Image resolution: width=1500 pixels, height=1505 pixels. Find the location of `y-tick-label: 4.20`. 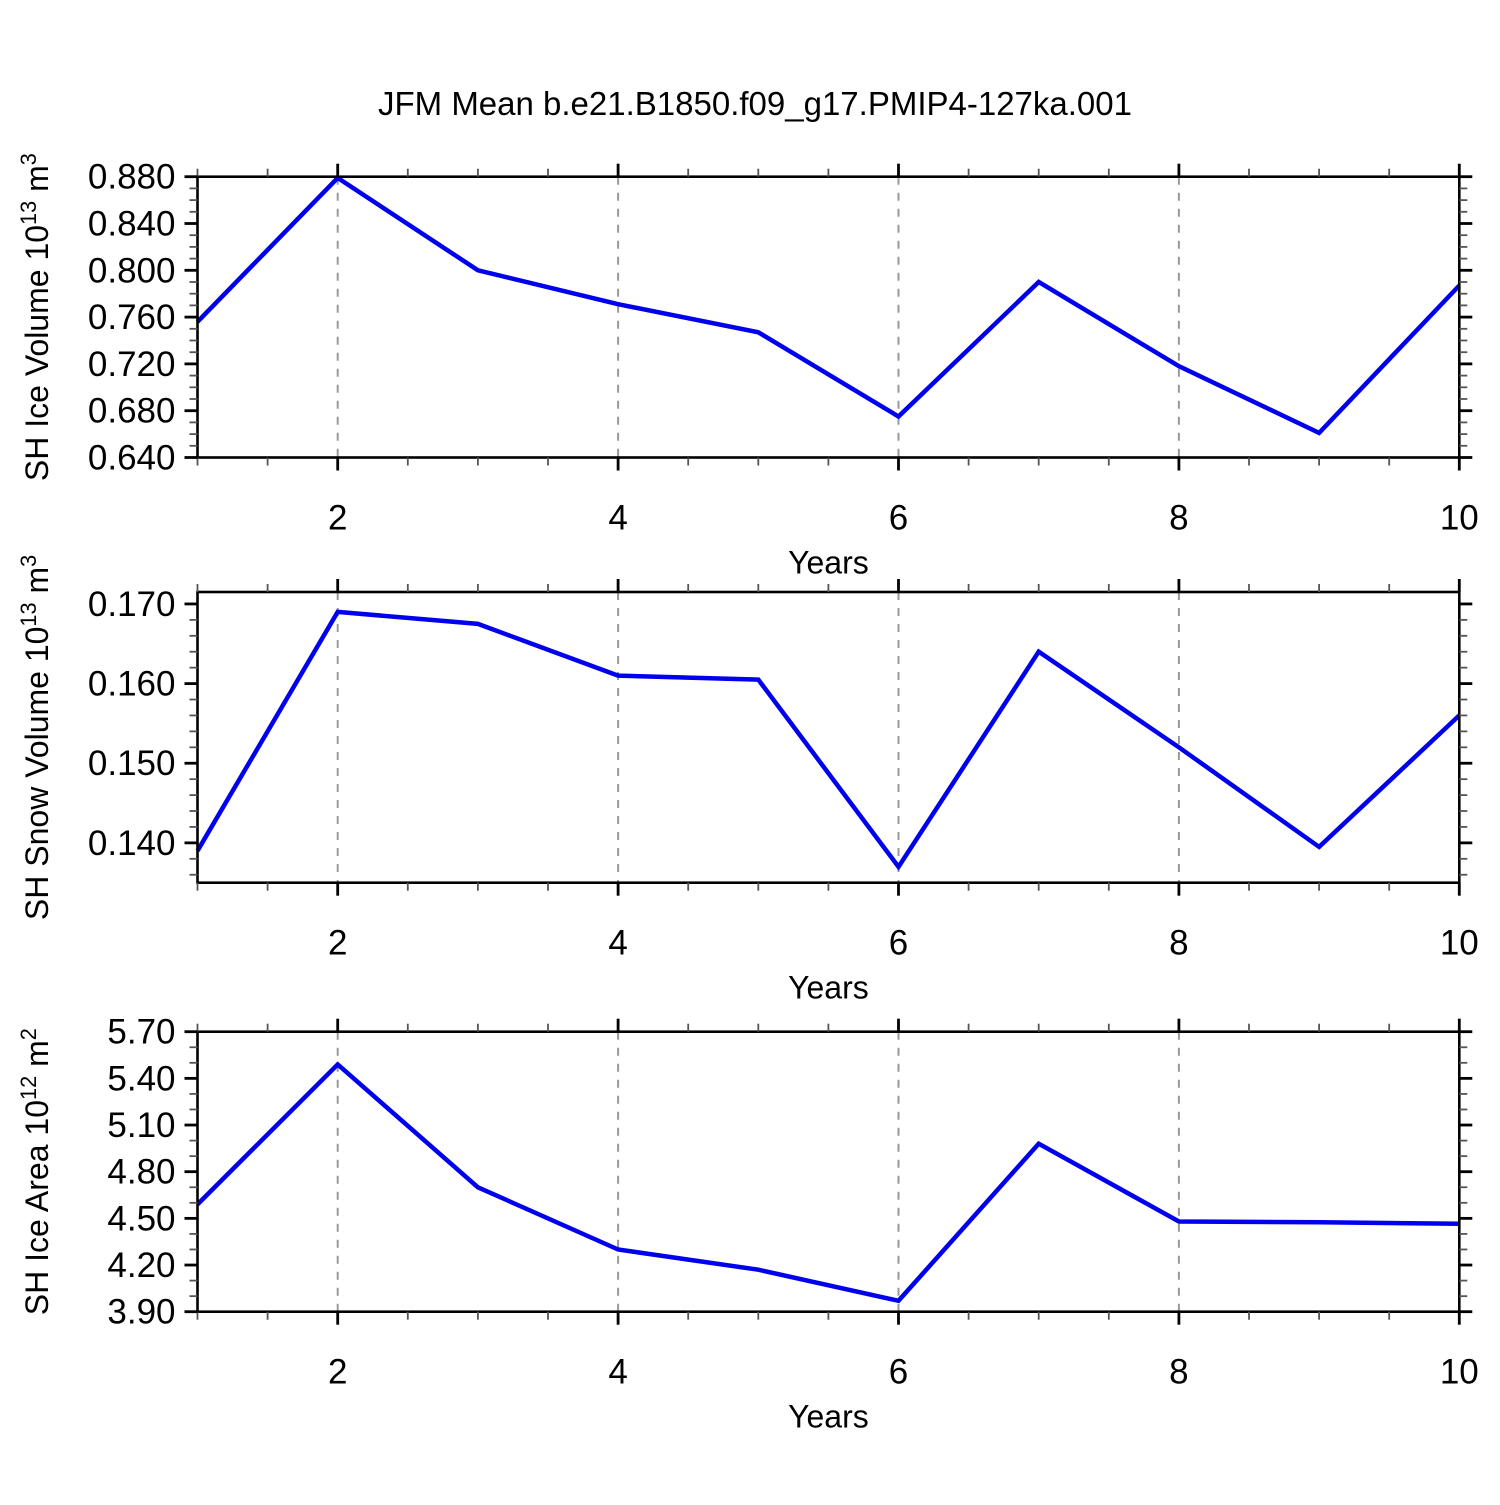

y-tick-label: 4.20 is located at coordinates (141, 1265).